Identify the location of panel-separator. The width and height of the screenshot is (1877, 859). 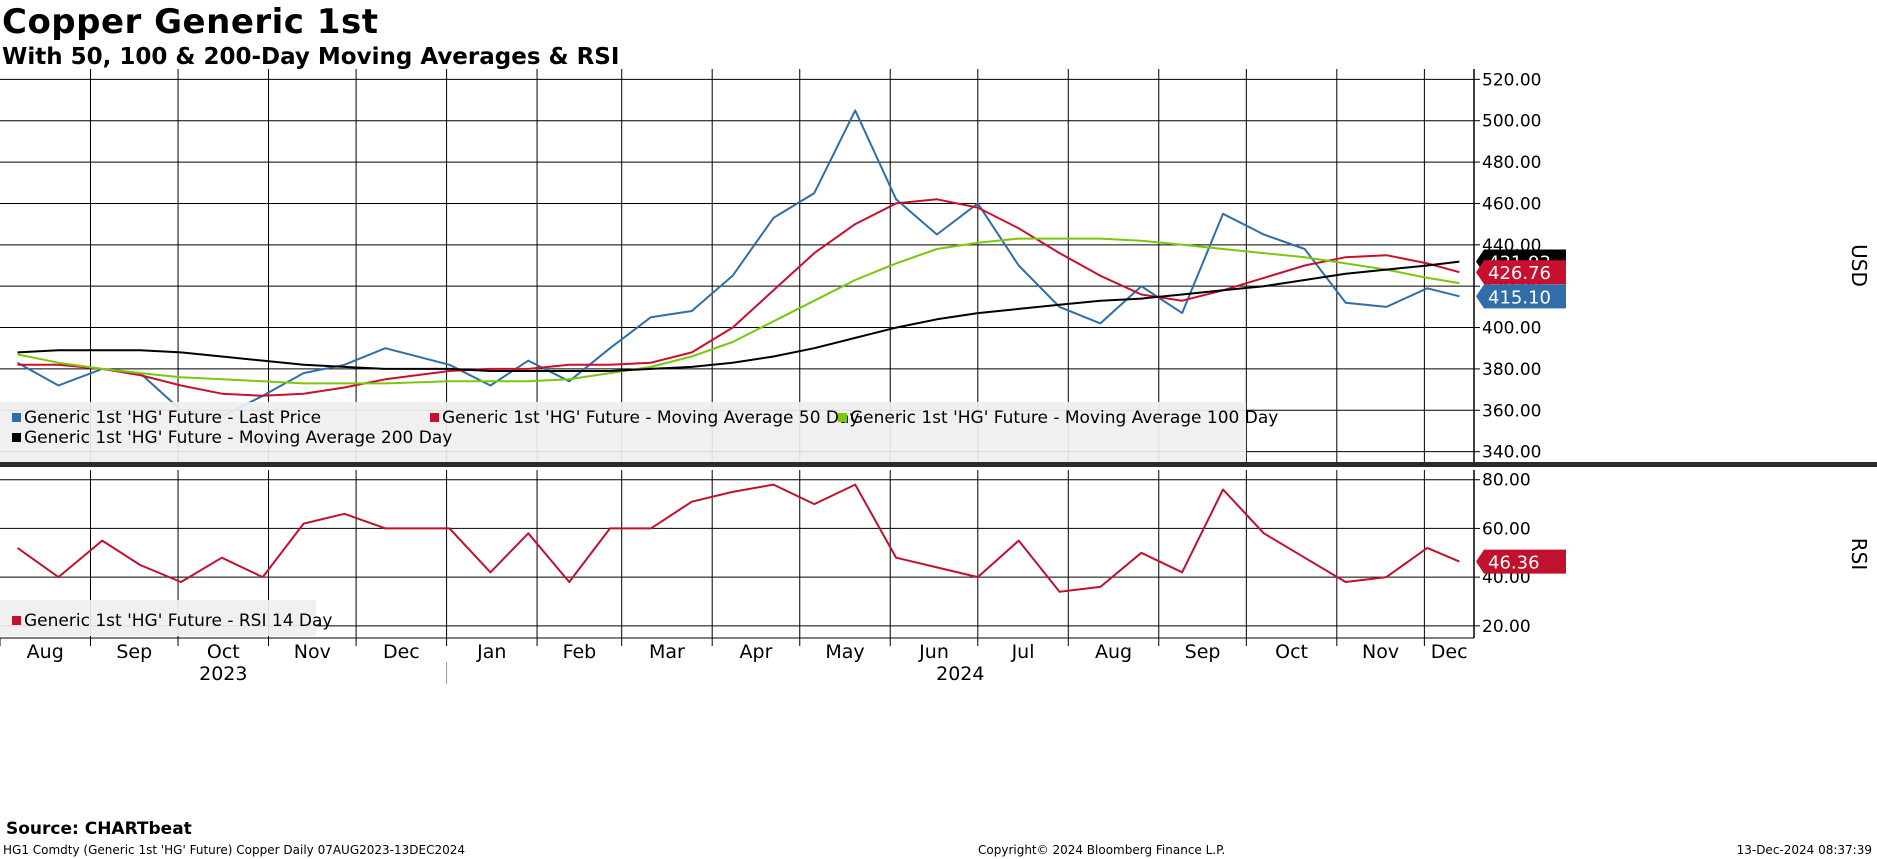
(938, 464).